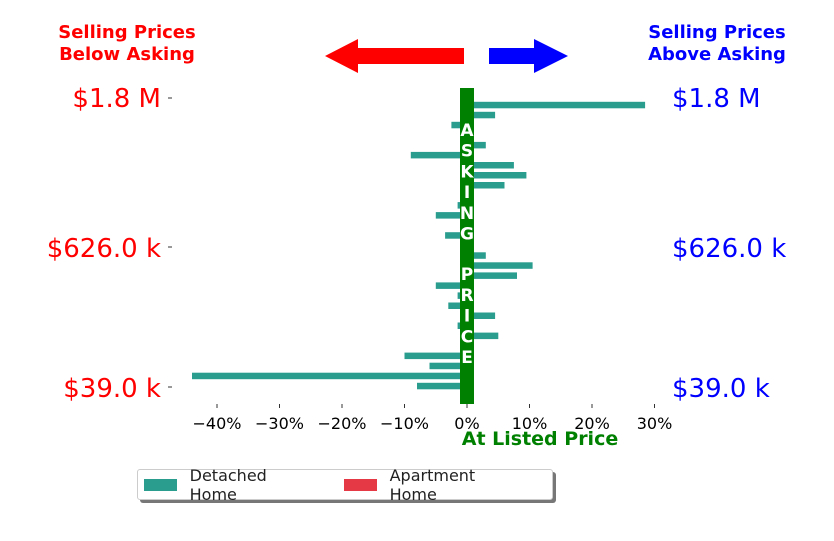 The height and width of the screenshot is (541, 834). What do you see at coordinates (433, 418) in the screenshot?
I see `x-axis: −40% −30% −20% −10% 0% 10% 20% 30%` at bounding box center [433, 418].